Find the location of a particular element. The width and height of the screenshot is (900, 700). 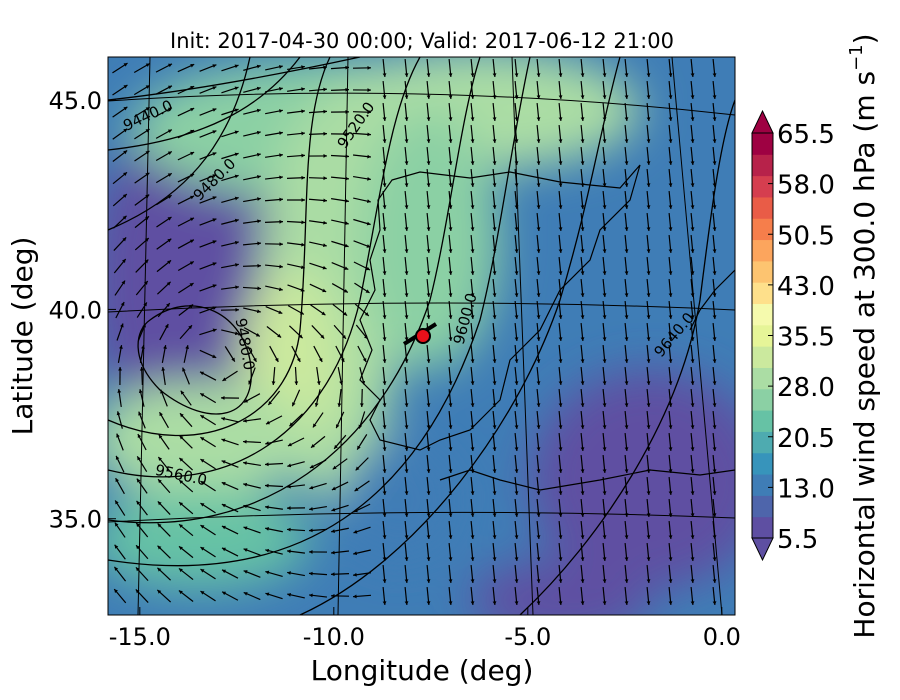

y-tick-label: 45.0 is located at coordinates (75, 101).